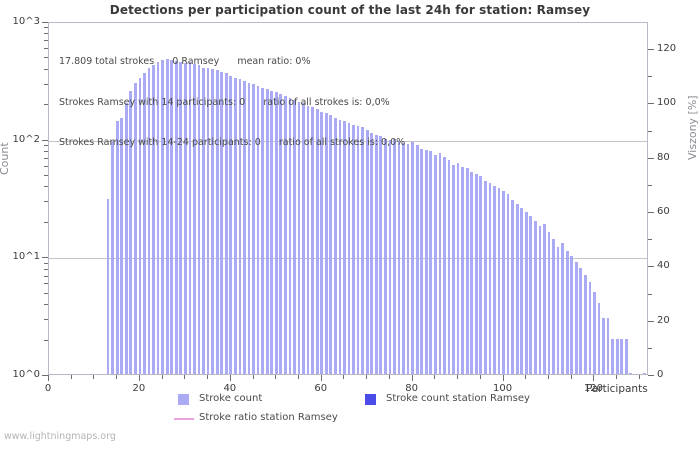  I want to click on y-axis-left-label: Count, so click(5, 158).